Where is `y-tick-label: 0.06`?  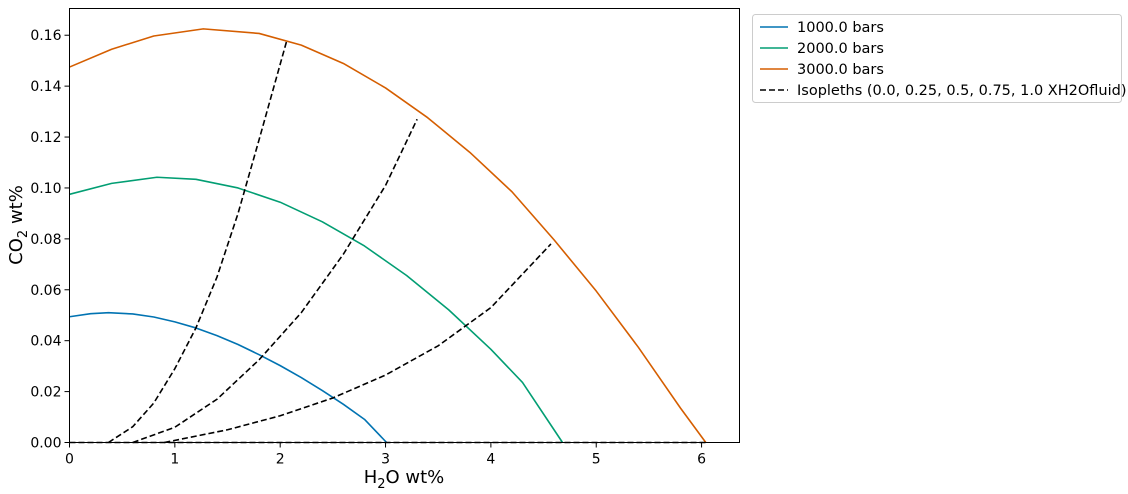
y-tick-label: 0.06 is located at coordinates (45, 291).